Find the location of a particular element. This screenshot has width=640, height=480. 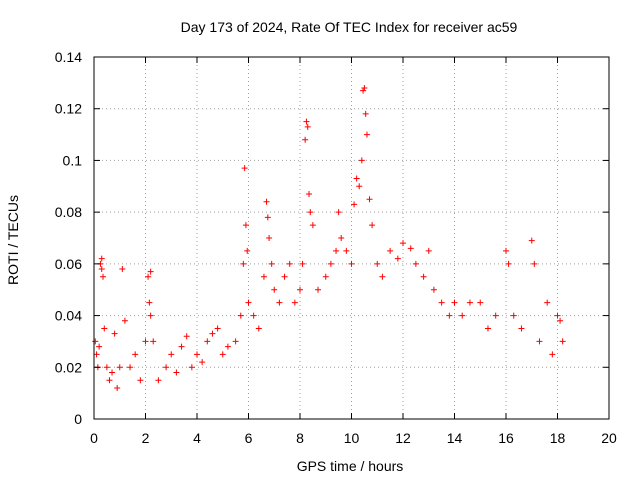

y-axis-label: ROTI / TECUs is located at coordinates (13, 240).